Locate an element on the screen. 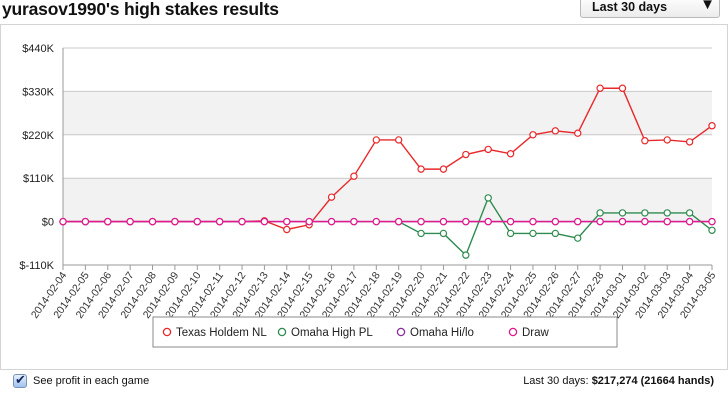 This screenshot has height=400, width=728. stats-value: $217,274 (21664 hands) is located at coordinates (652, 381).